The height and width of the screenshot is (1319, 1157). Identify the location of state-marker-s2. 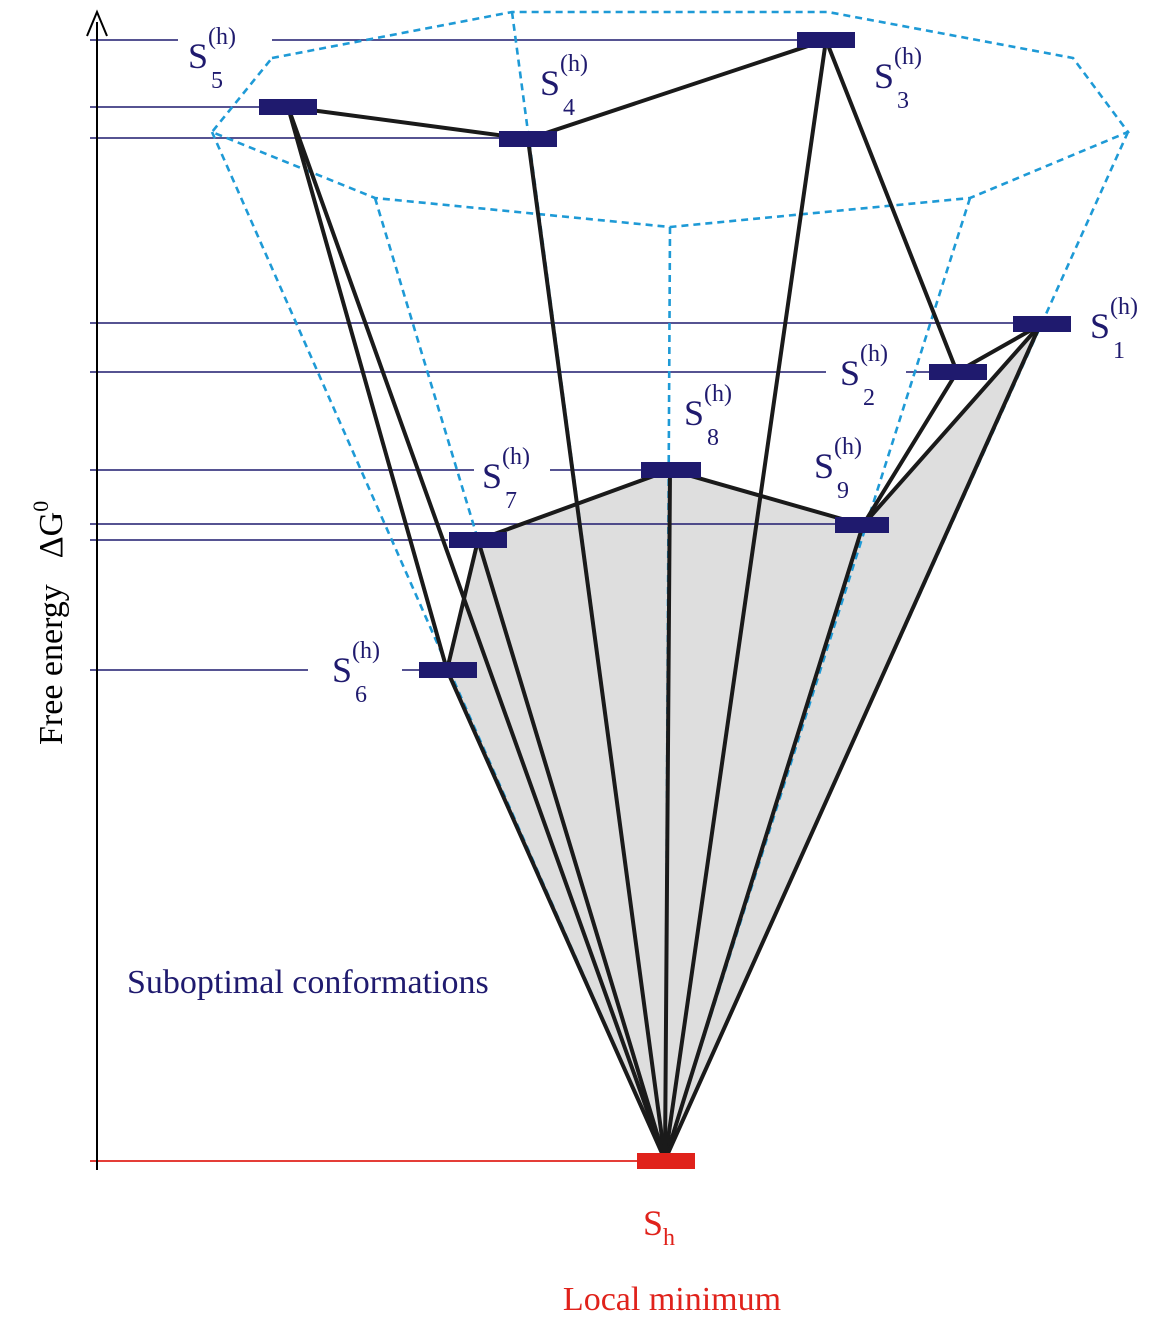
(958, 372).